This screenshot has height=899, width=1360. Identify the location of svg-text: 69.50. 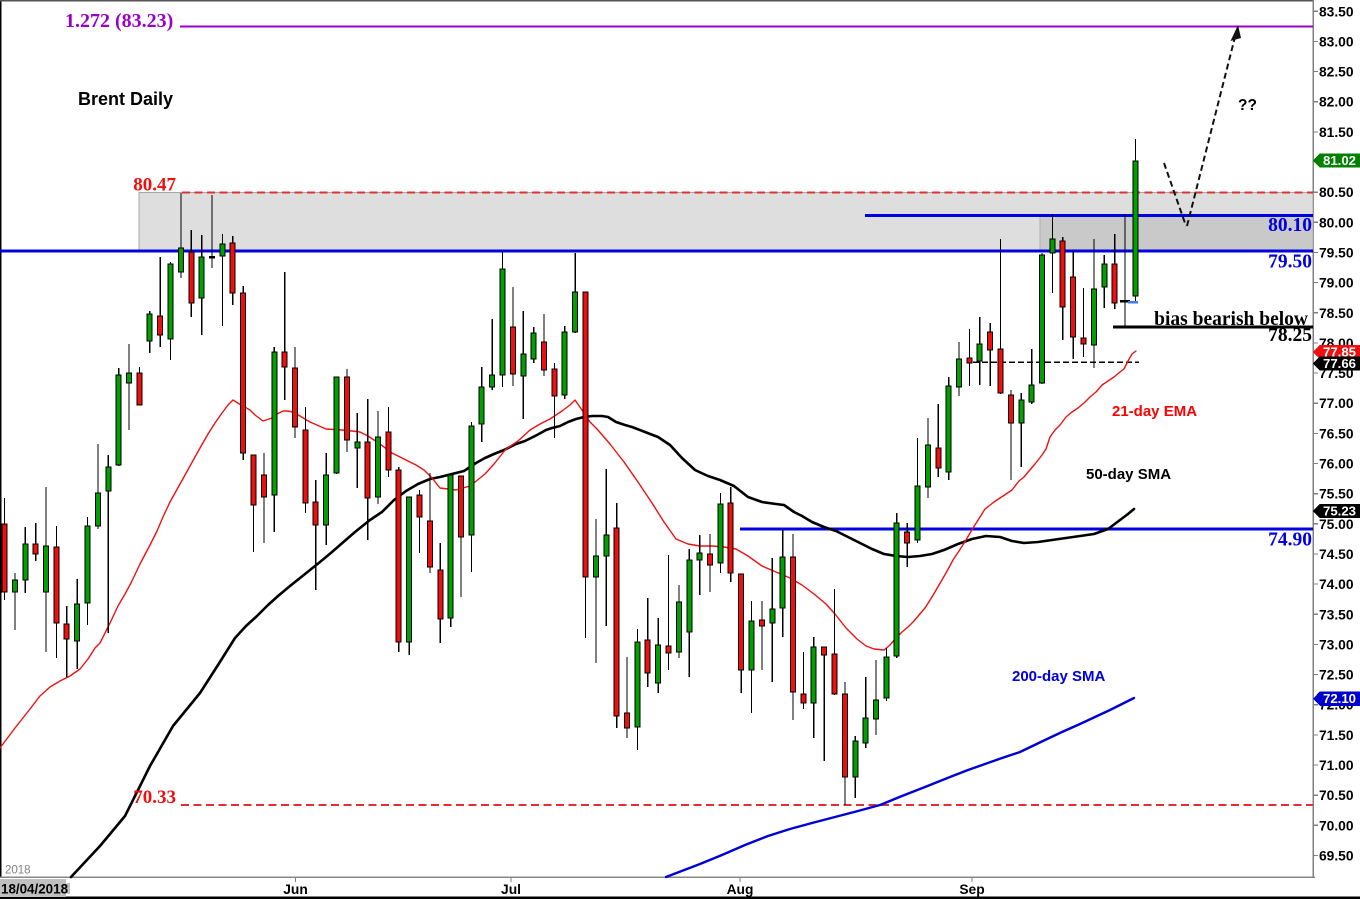
(1336, 856).